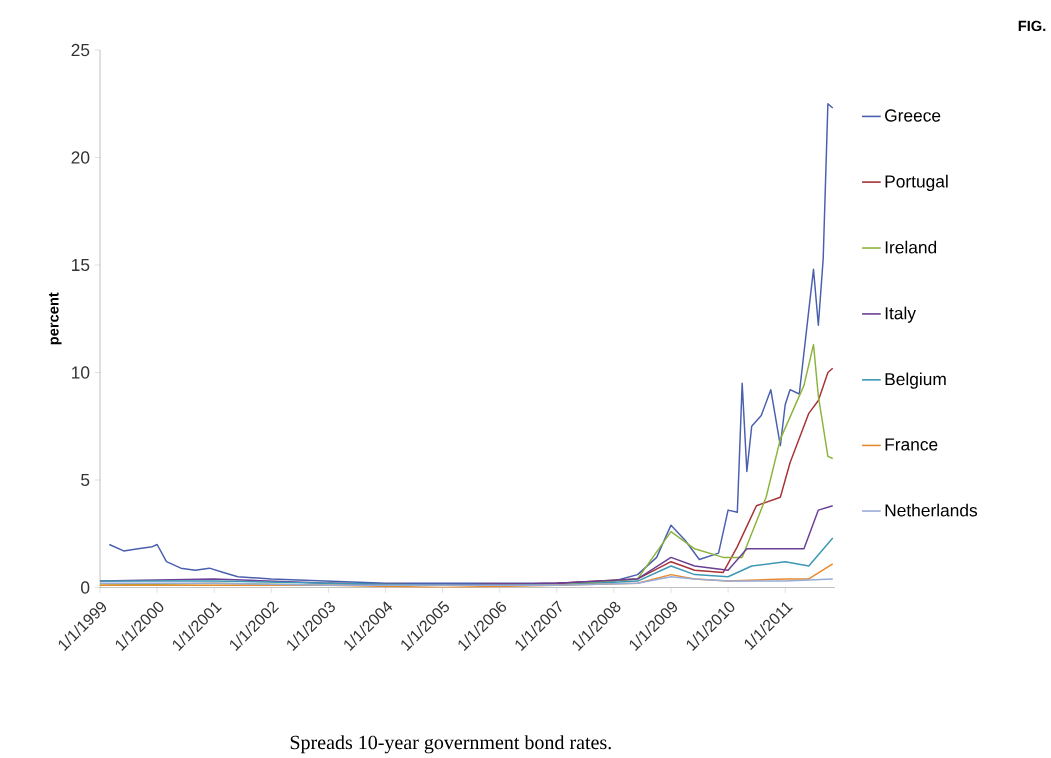  Describe the element at coordinates (931, 510) in the screenshot. I see `legend-label: Netherlands` at that location.